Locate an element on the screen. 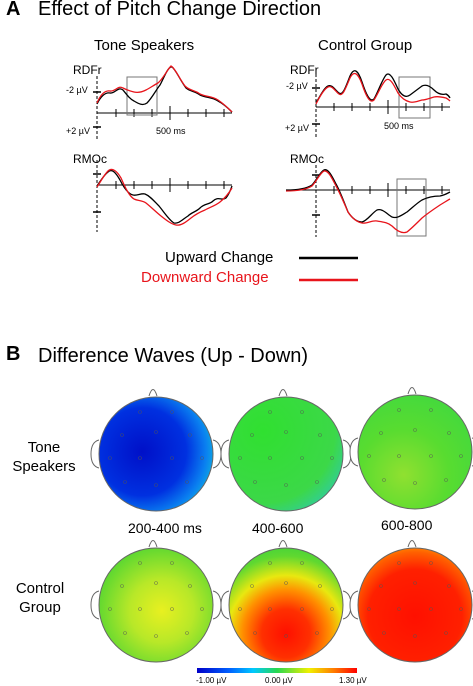 The image size is (473, 686). tone-rdfr-neg-scale-label: -2 µV is located at coordinates (77, 90).